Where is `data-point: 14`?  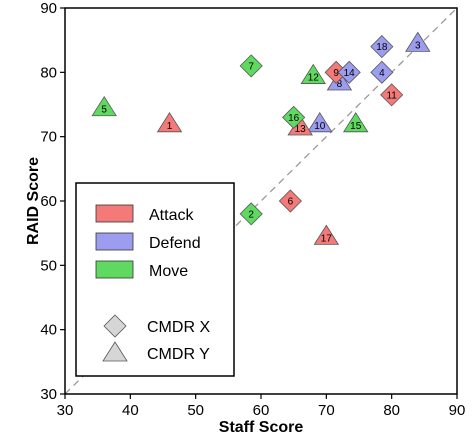 data-point: 14 is located at coordinates (349, 72).